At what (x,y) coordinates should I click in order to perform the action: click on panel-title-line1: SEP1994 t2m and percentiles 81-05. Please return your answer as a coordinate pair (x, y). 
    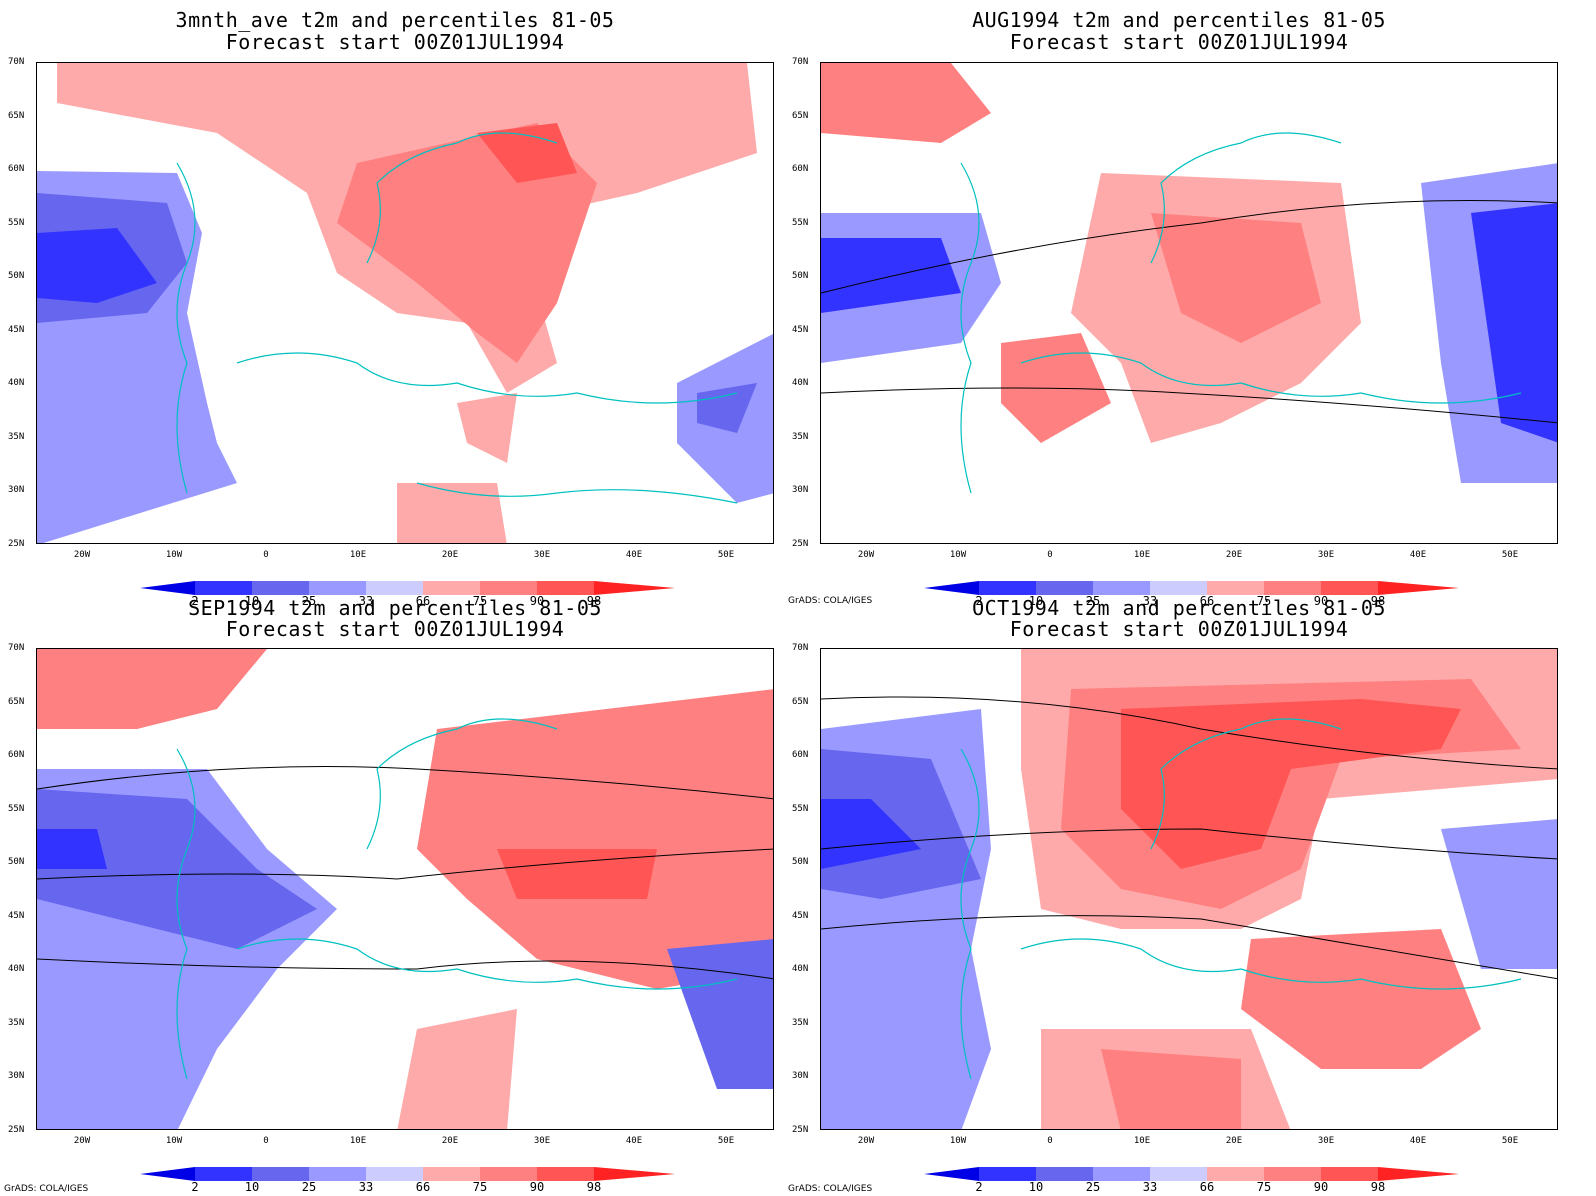
    Looking at the image, I should click on (395, 608).